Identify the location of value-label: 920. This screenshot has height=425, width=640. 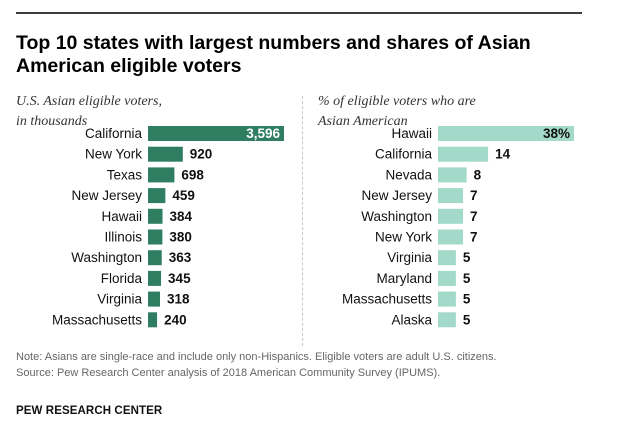
(201, 154).